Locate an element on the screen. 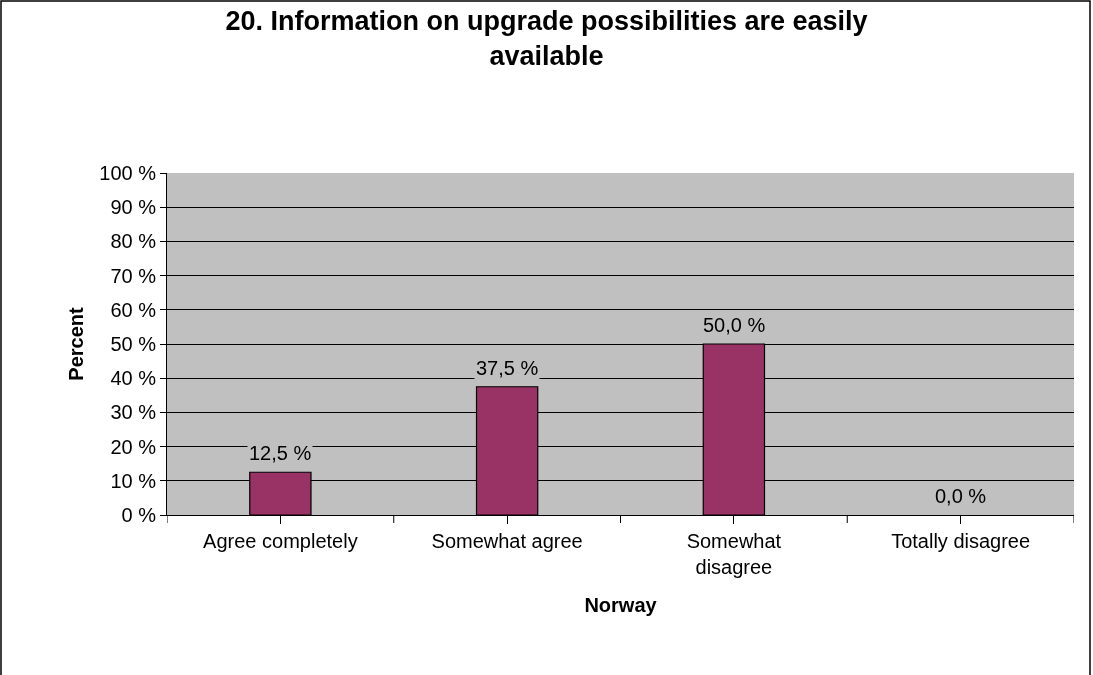 The width and height of the screenshot is (1093, 675). y-tick-label: 50 % is located at coordinates (133, 344).